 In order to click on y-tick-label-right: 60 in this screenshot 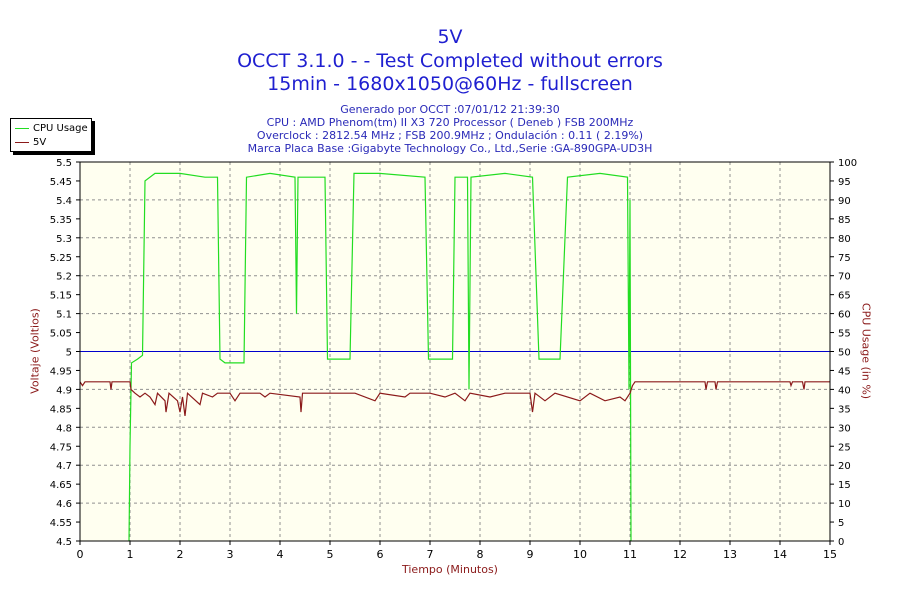, I will do `click(844, 315)`.